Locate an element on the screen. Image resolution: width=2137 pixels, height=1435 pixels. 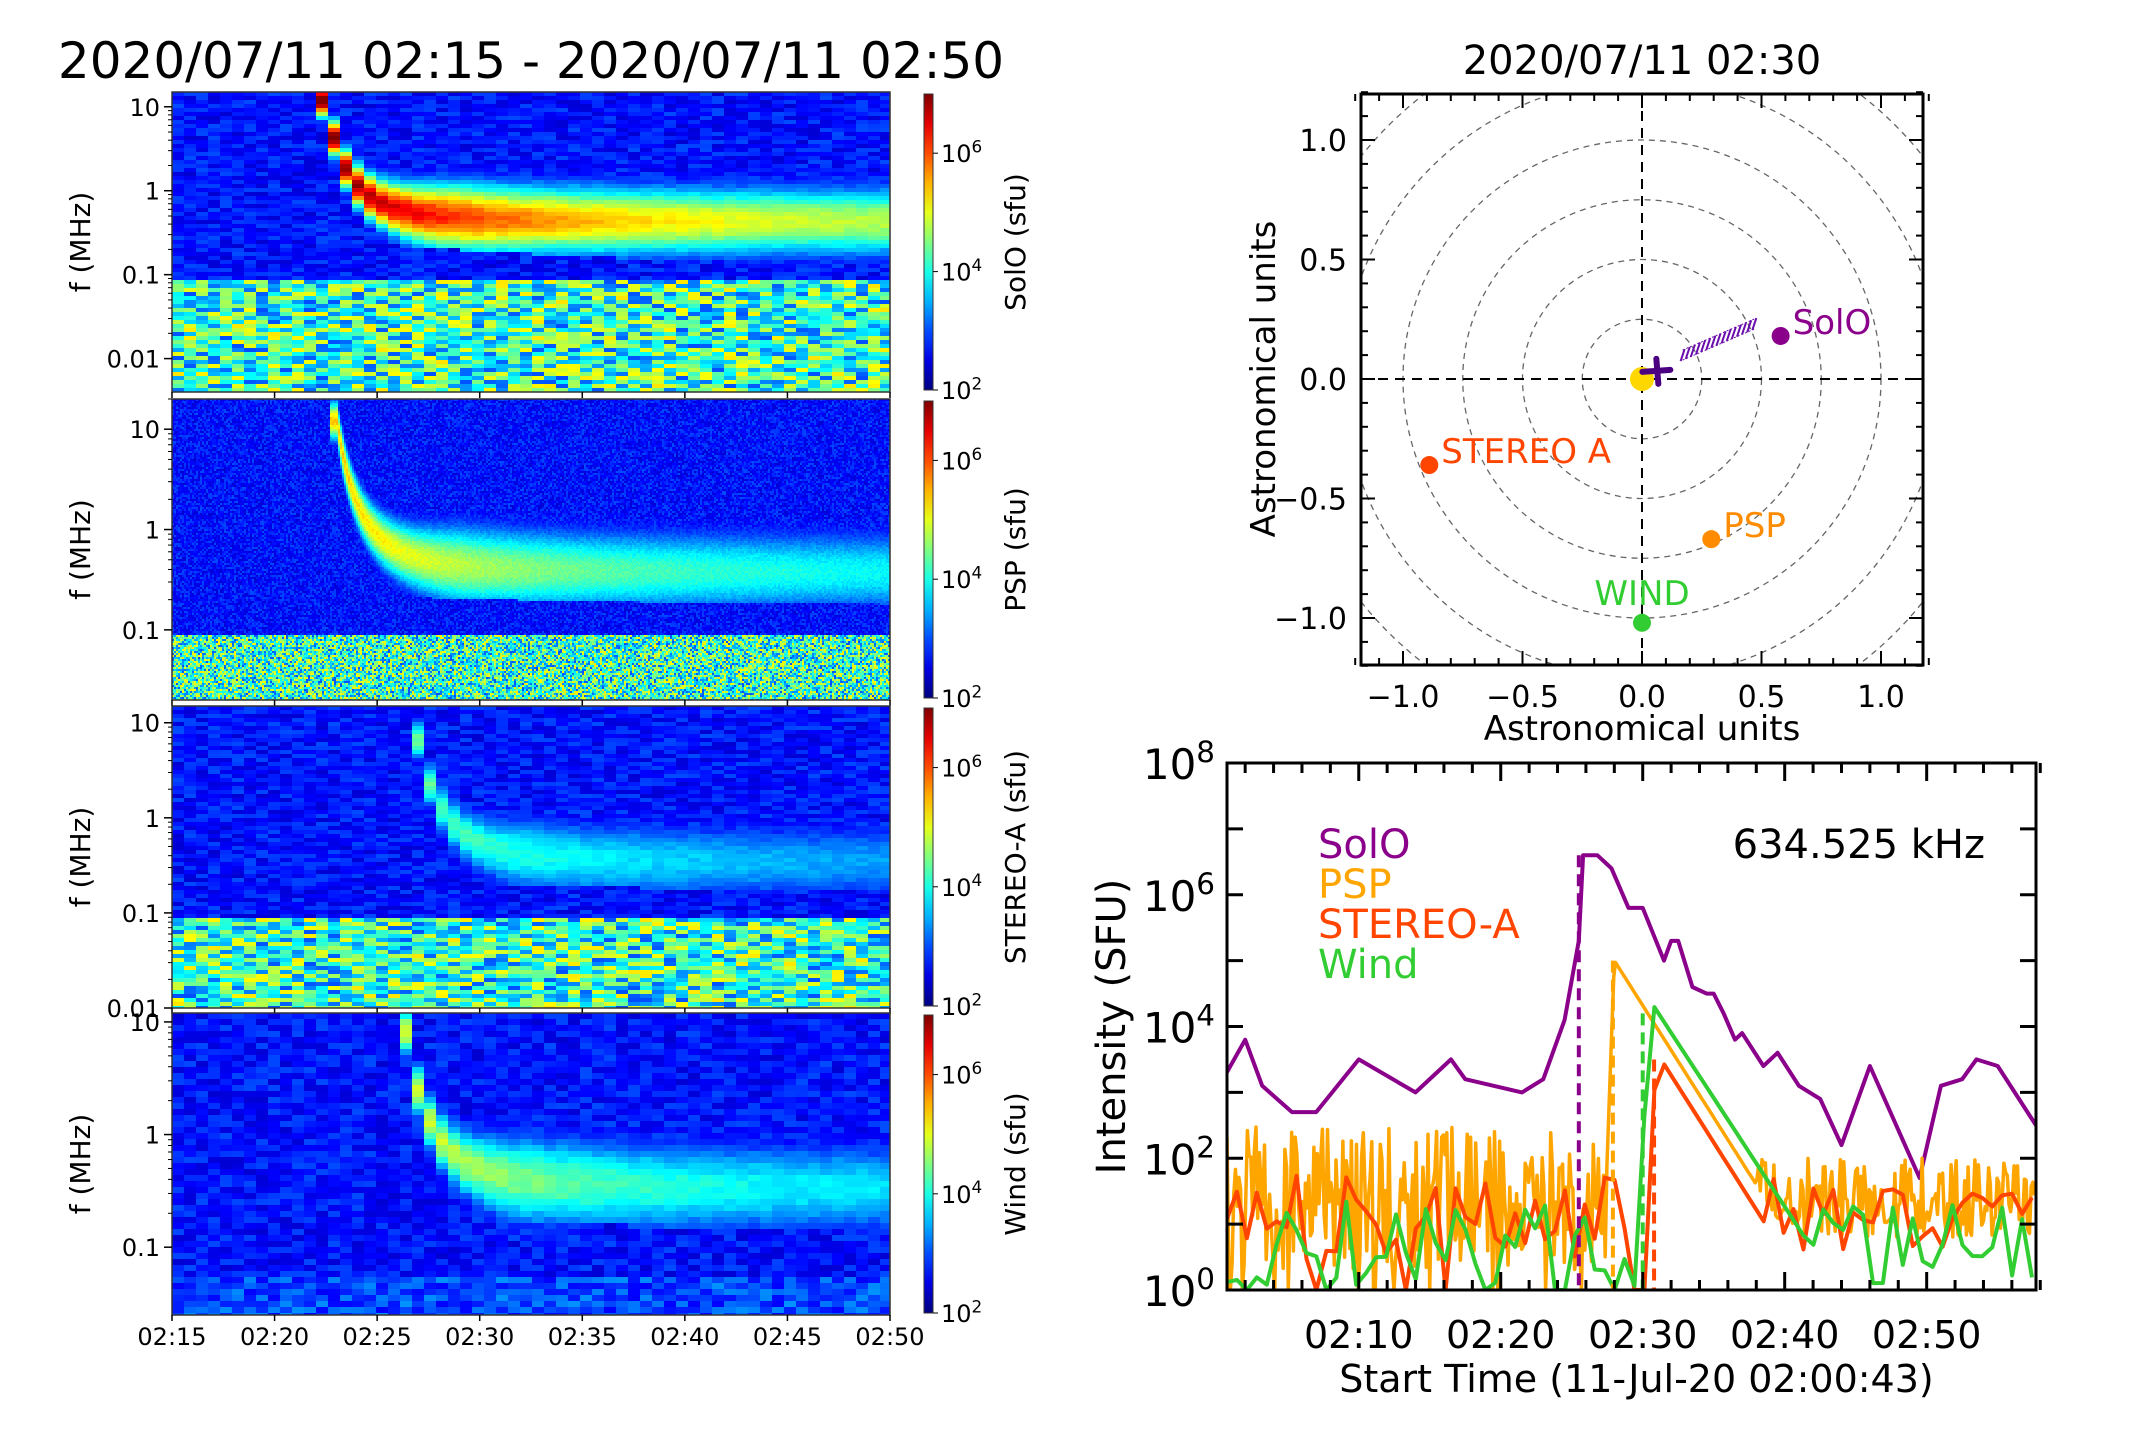
y-tick-label: 10⁸ is located at coordinates (1179, 762).